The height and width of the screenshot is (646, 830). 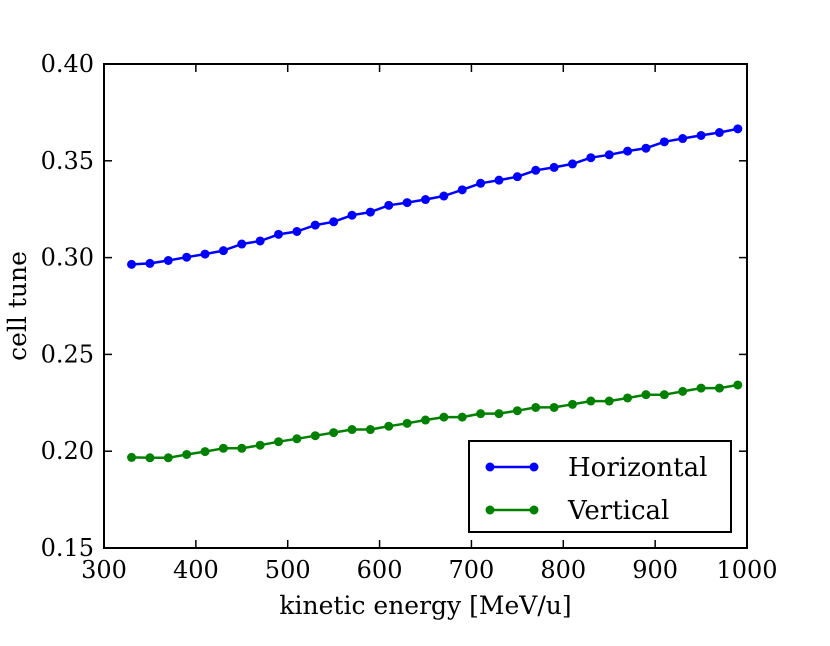 I want to click on x-tick-label: 400, so click(x=196, y=570).